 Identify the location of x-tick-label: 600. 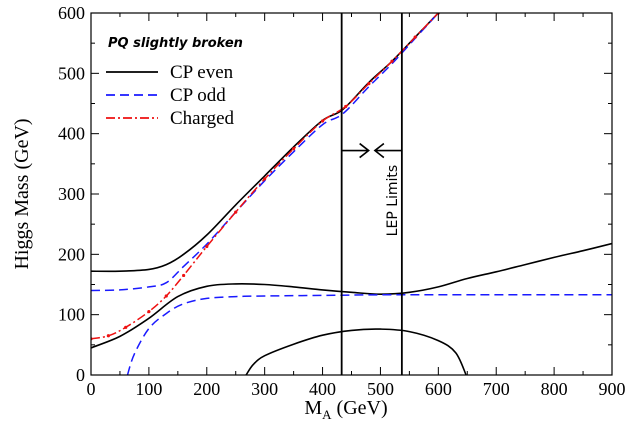
(438, 389).